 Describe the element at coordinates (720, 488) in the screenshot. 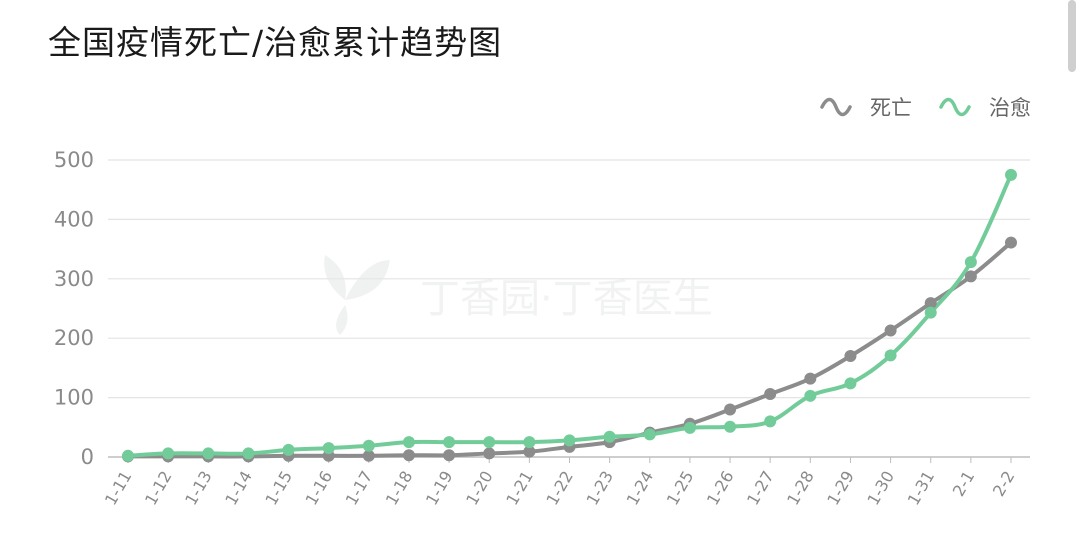

I see `x-tick-label: 1-26` at that location.